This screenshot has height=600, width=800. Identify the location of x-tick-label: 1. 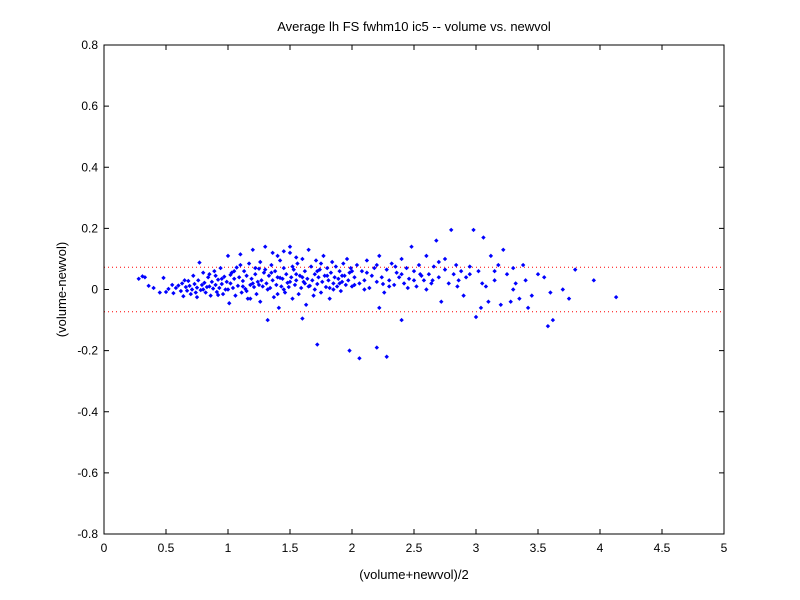
(228, 548).